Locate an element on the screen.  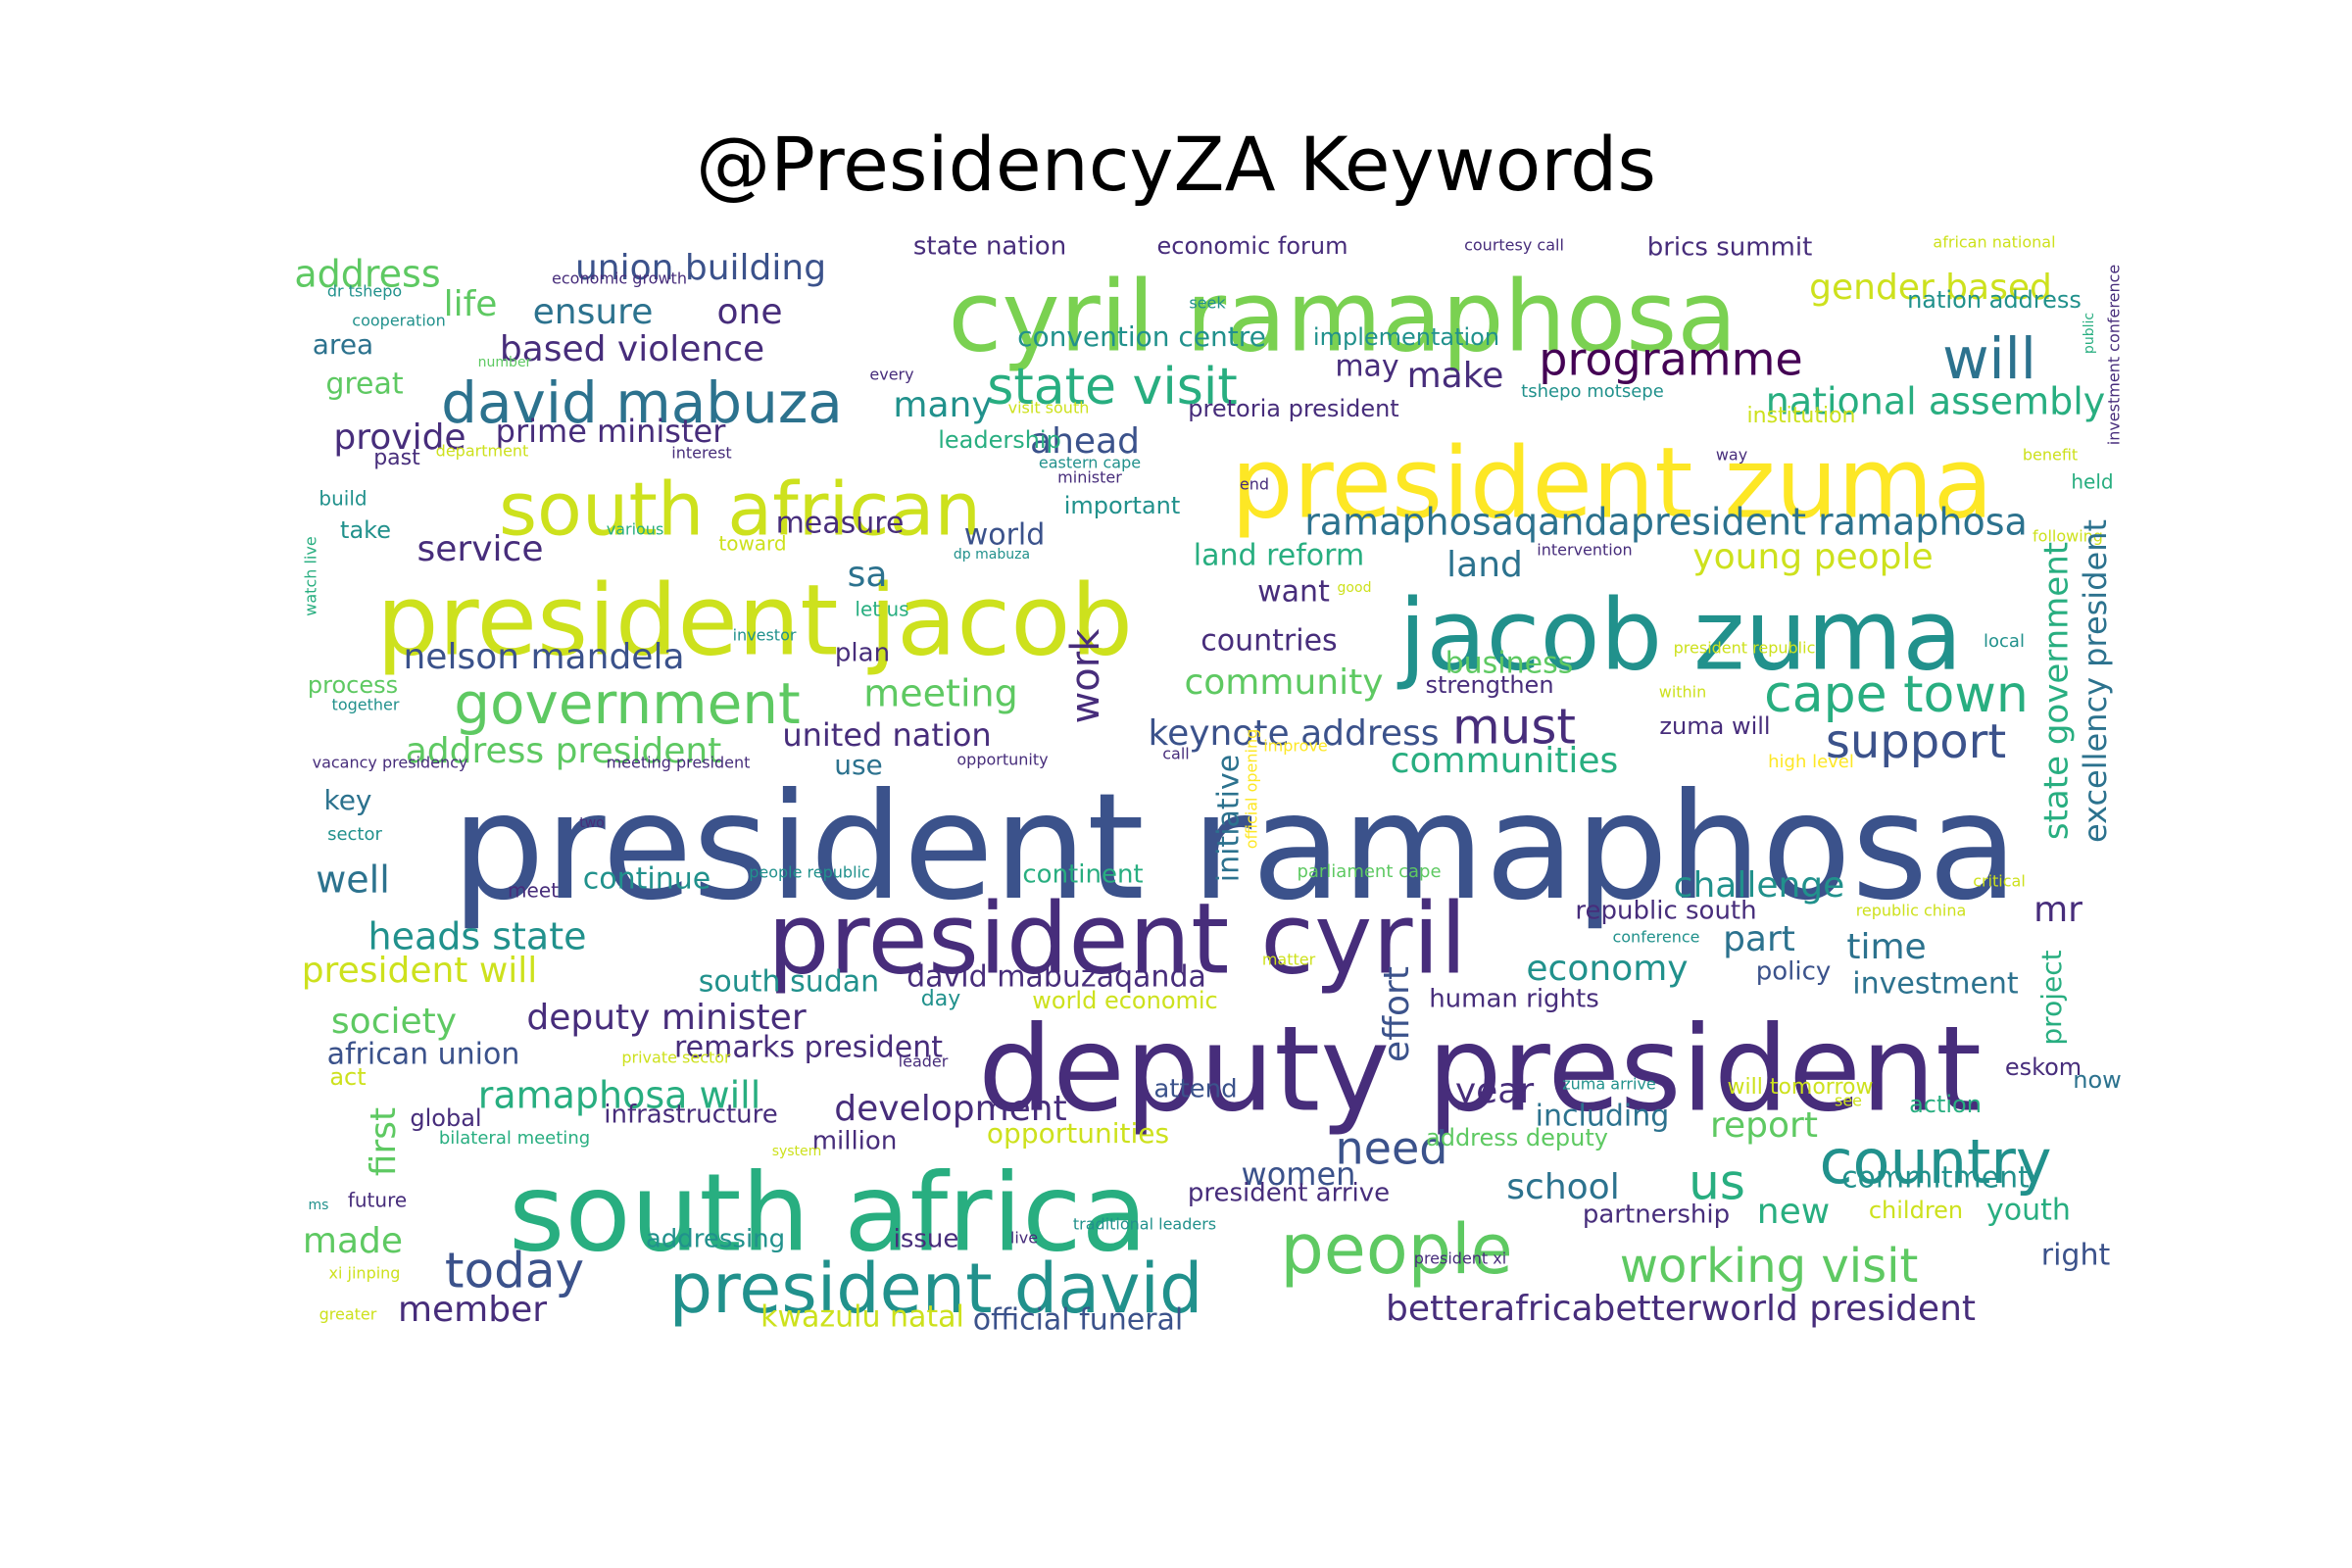
cloud-word: cyril ramaphosa is located at coordinates (1342, 316).